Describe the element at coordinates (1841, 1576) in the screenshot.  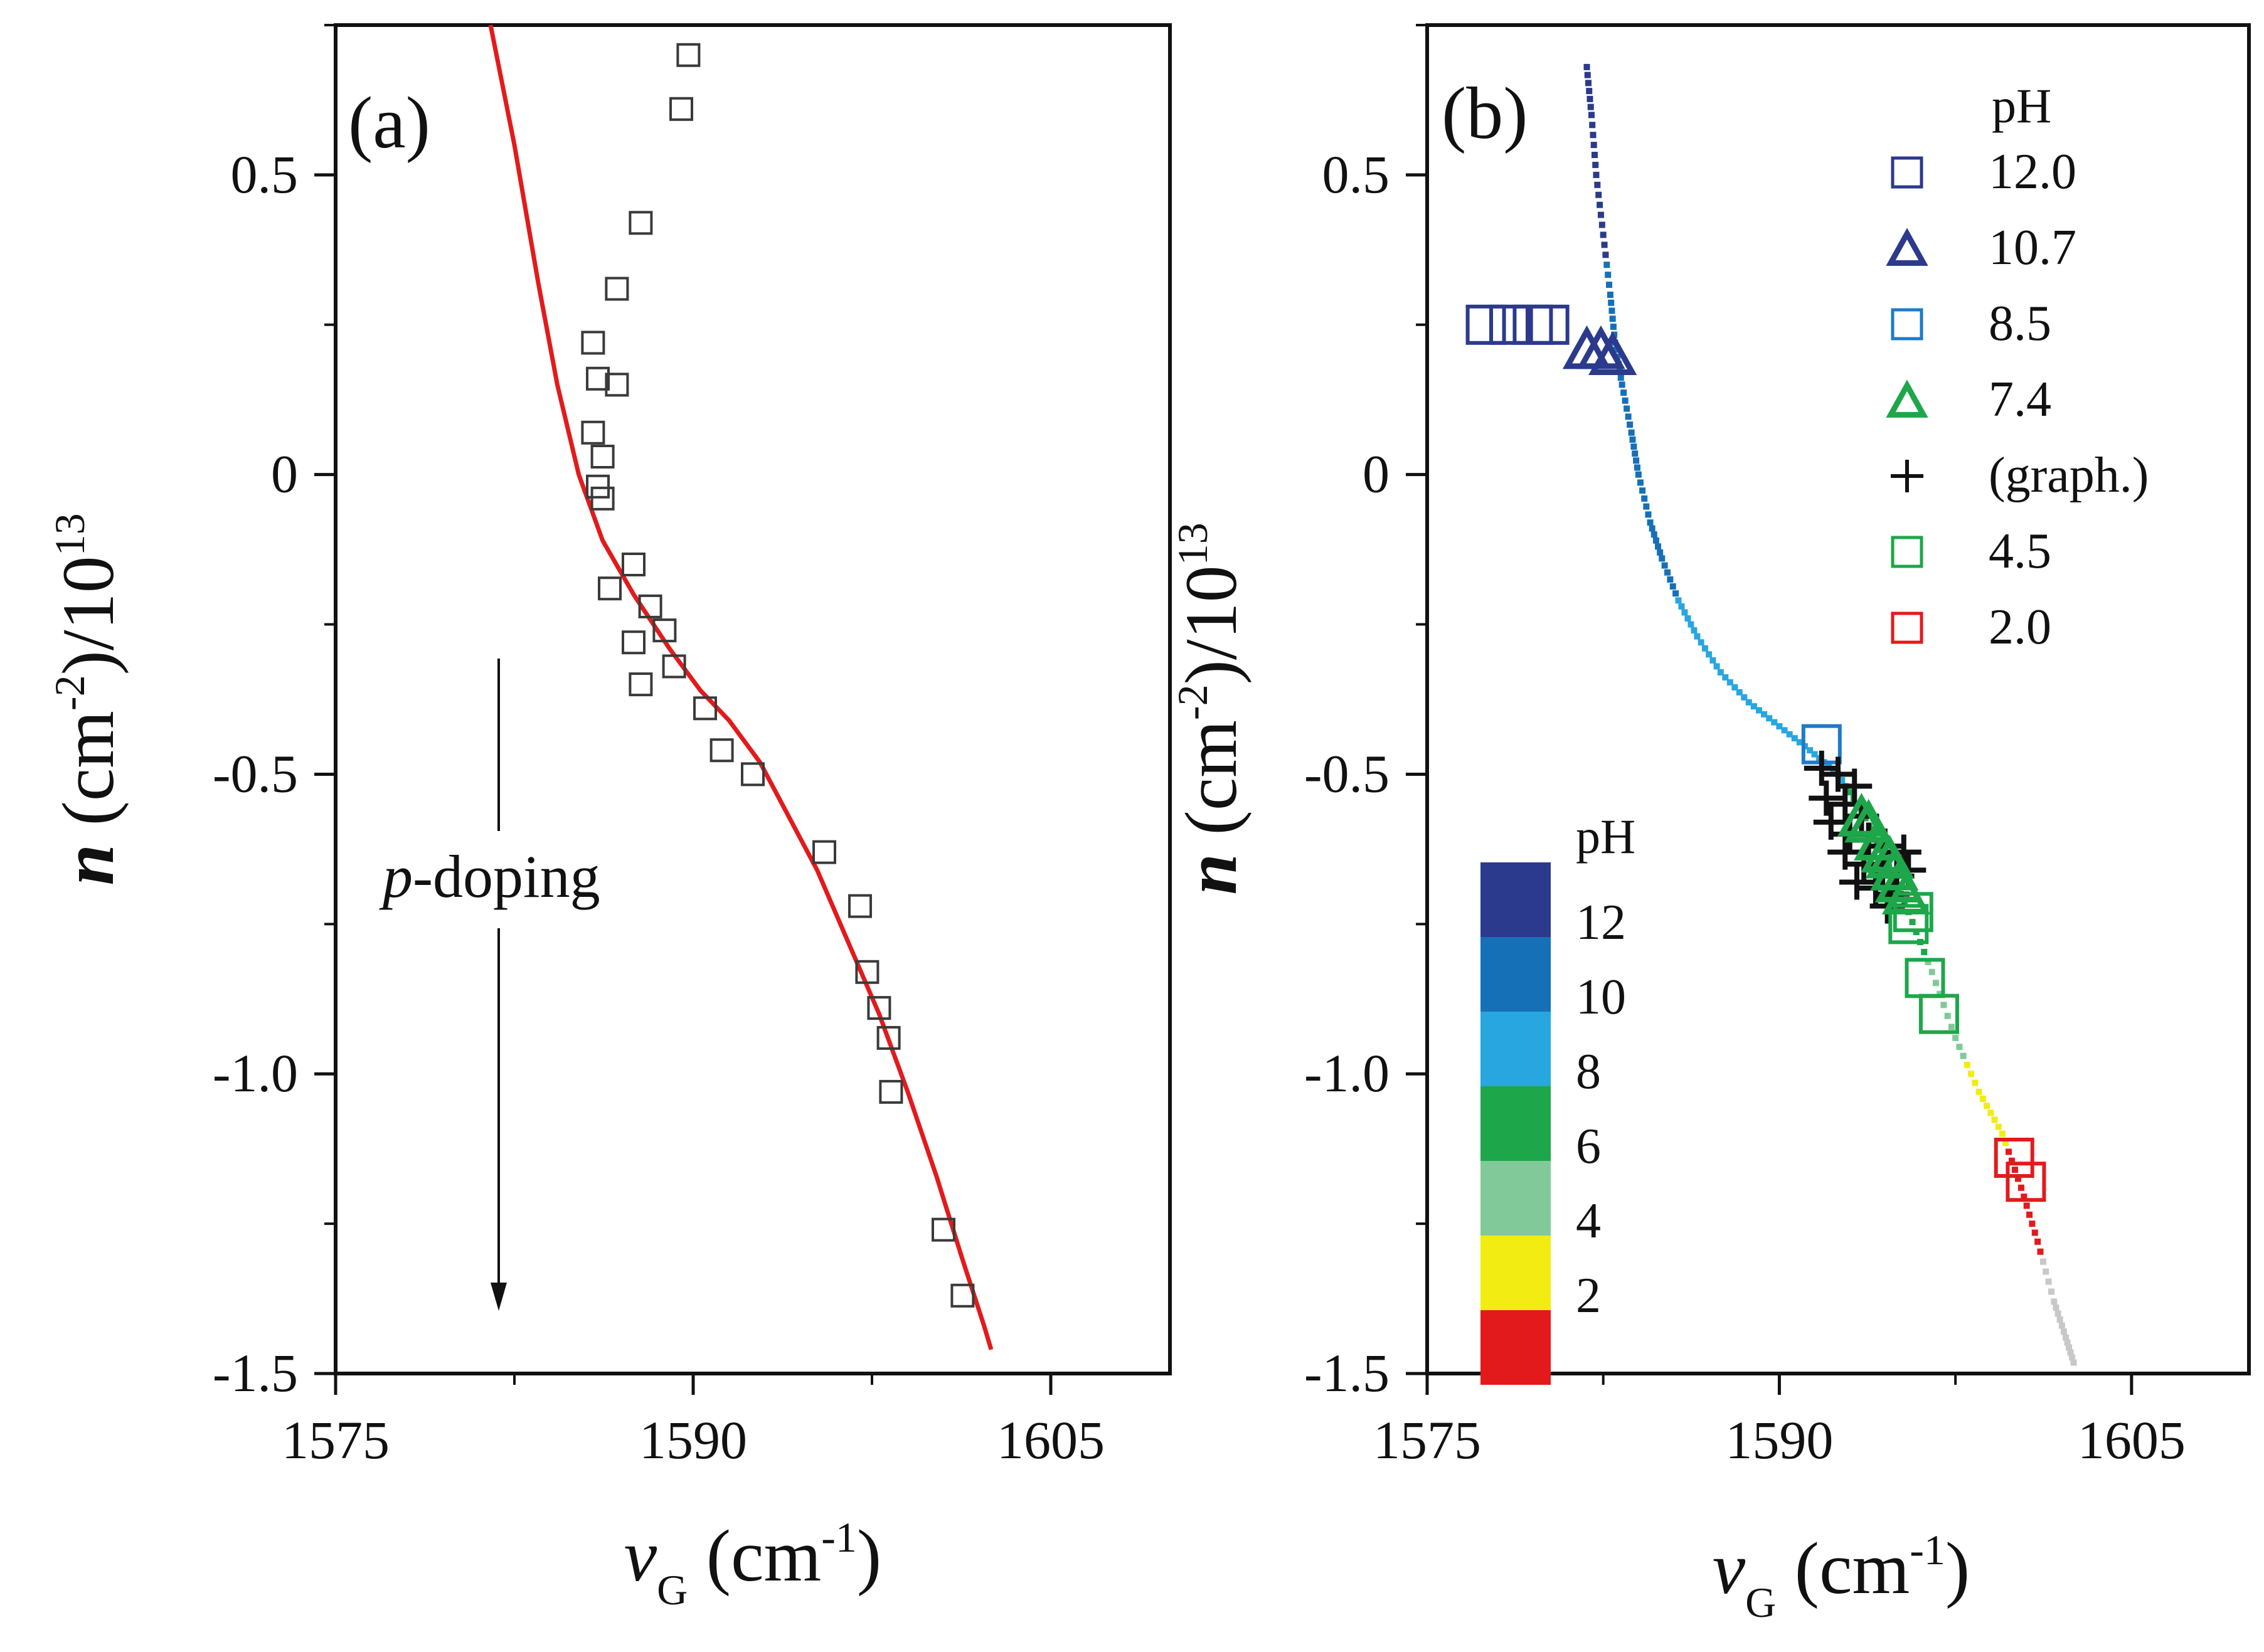
I see `panel-b-x-axis-title: νG (cm-1)` at that location.